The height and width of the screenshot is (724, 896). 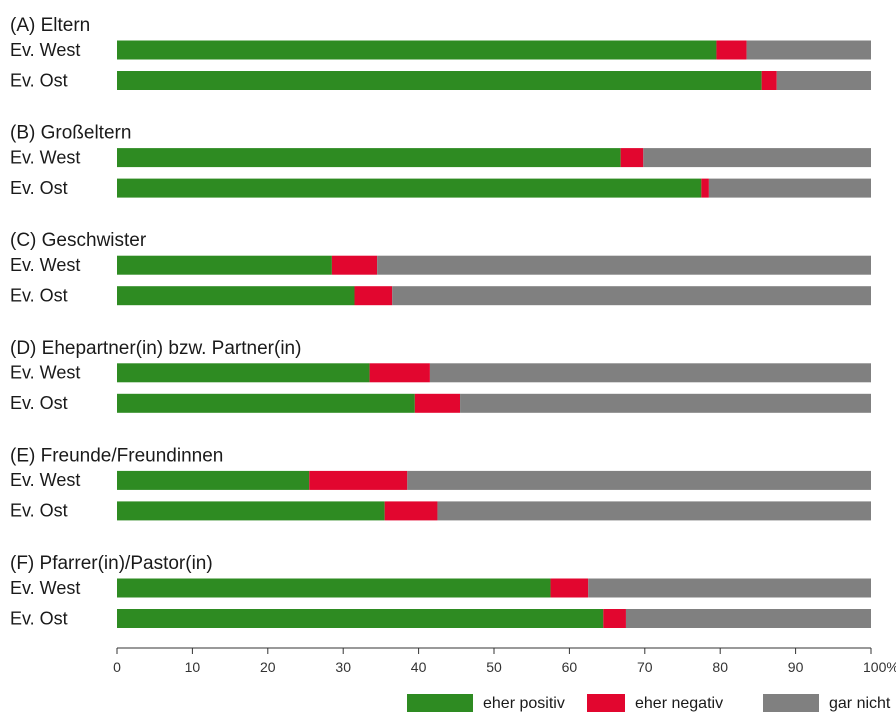 What do you see at coordinates (796, 667) in the screenshot?
I see `x-tick-label: 90` at bounding box center [796, 667].